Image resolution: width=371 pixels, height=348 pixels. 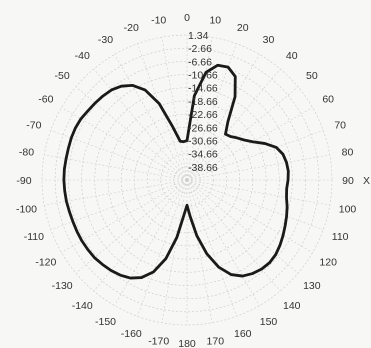 I want to click on angle-tick-40: 40, so click(x=292, y=56).